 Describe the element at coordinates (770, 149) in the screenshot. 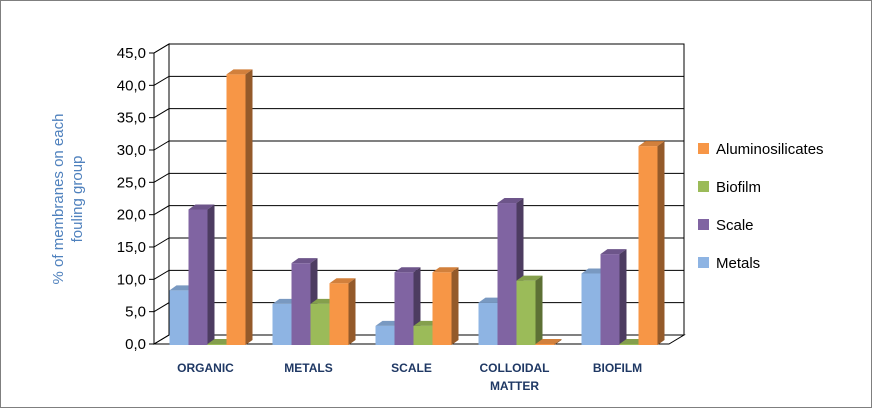

I see `legend-label: Aluminosilicates` at that location.